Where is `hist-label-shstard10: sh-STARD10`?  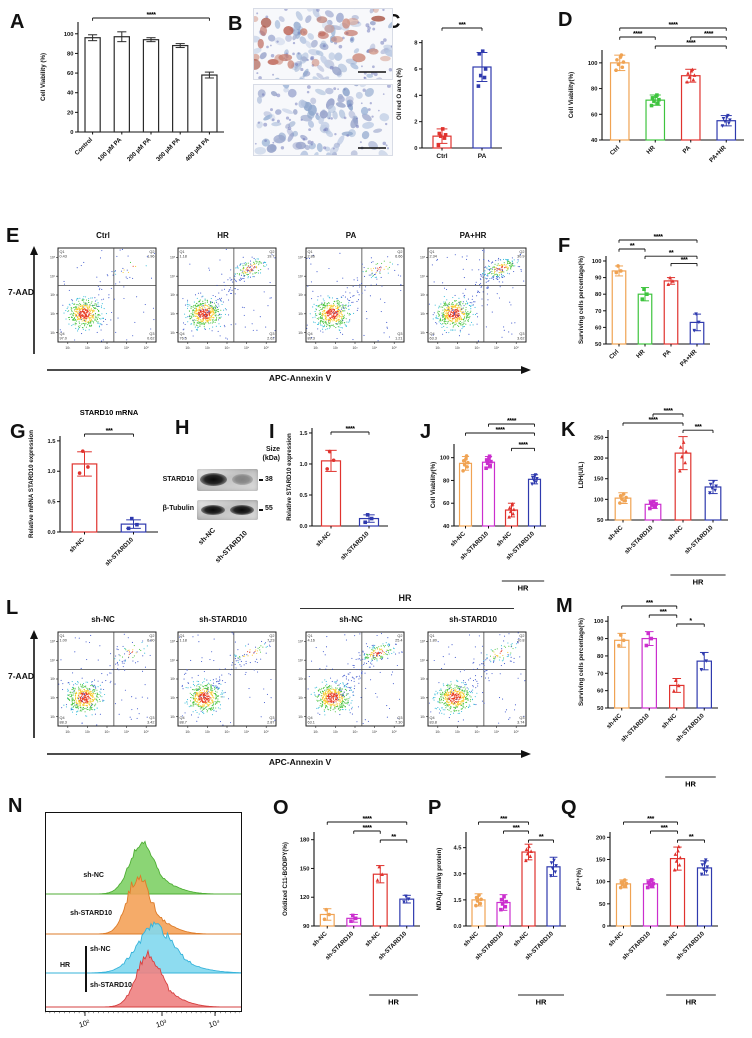
hist-label-shstard10: sh-STARD10 is located at coordinates (91, 913).